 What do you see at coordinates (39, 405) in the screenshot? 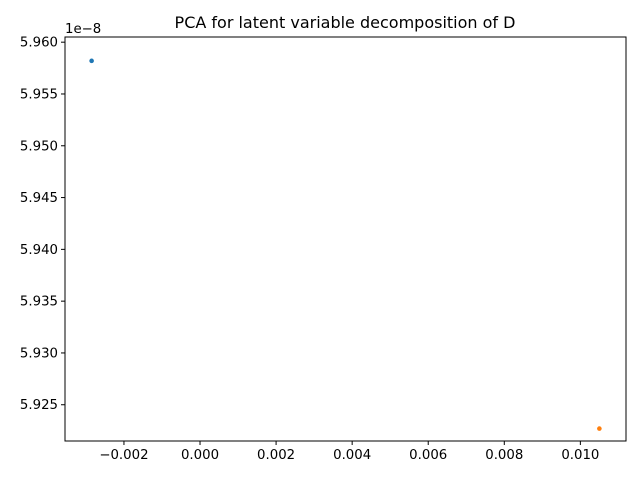
I see `y-tick-label: 5.925` at bounding box center [39, 405].